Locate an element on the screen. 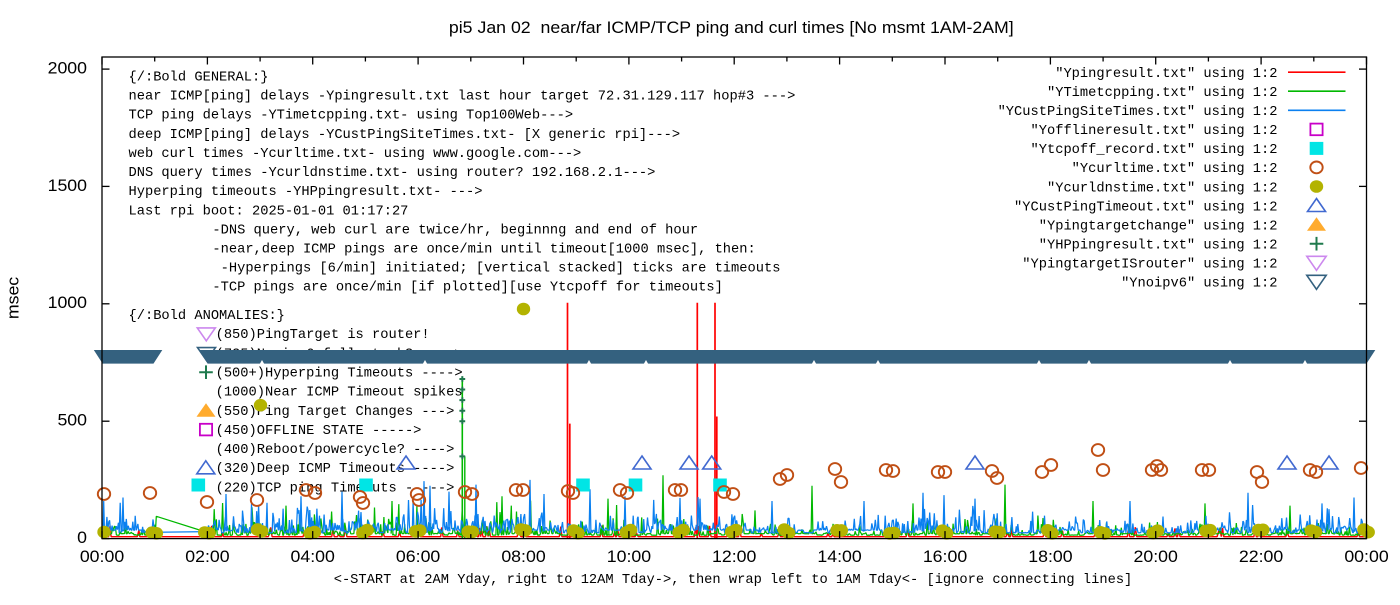 The width and height of the screenshot is (1400, 605). svg-text: 02:00 is located at coordinates (207, 557).